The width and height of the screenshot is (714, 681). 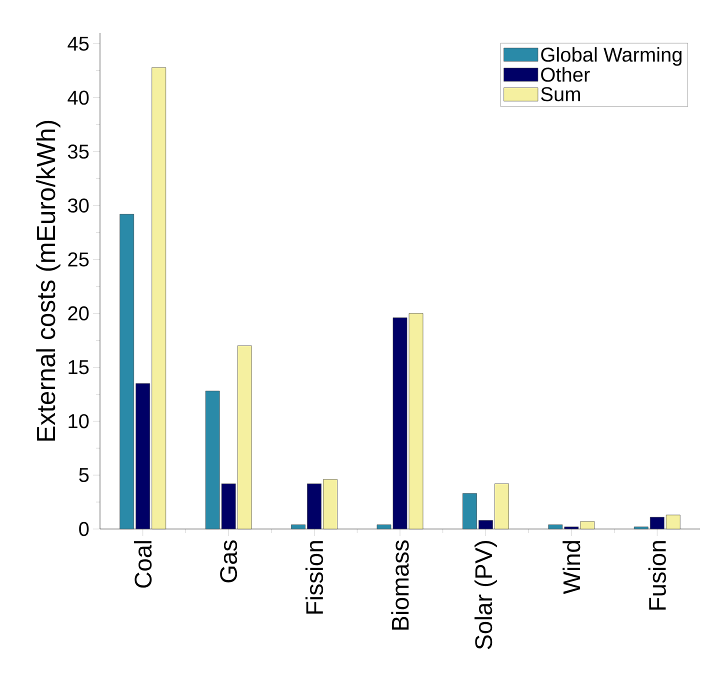 I want to click on y-tick-label: 25, so click(x=78, y=259).